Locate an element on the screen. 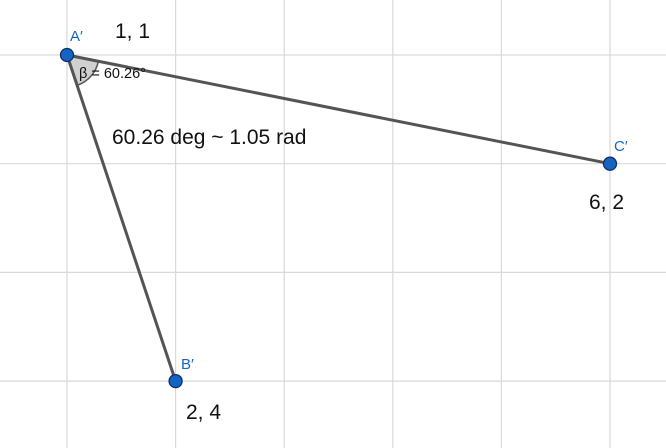 The image size is (666, 448). point-b-coordinates: 2, 4 is located at coordinates (203, 412).